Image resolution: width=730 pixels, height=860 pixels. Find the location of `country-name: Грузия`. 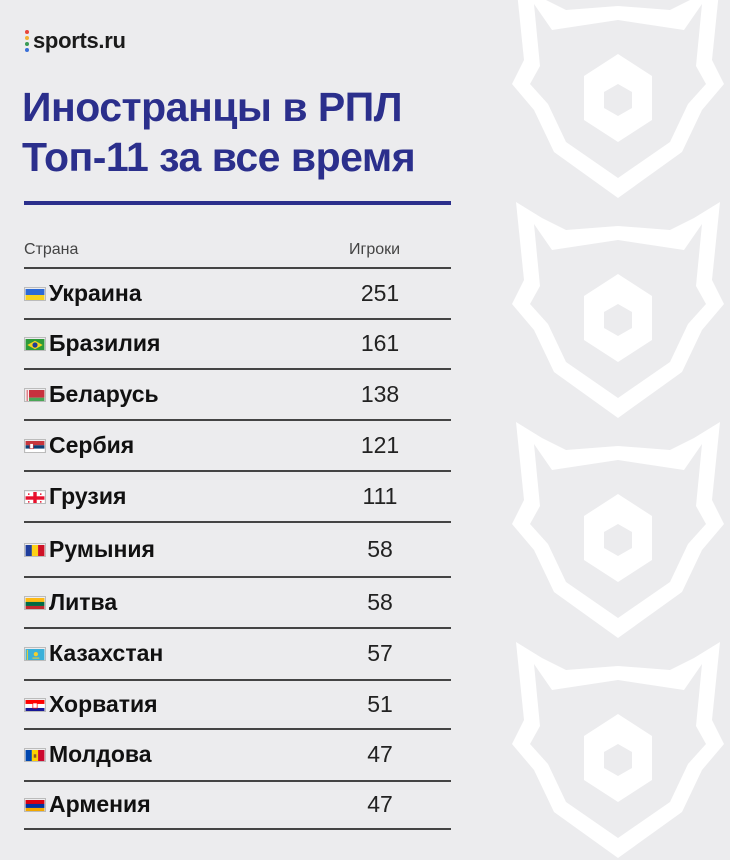

country-name: Грузия is located at coordinates (88, 496).